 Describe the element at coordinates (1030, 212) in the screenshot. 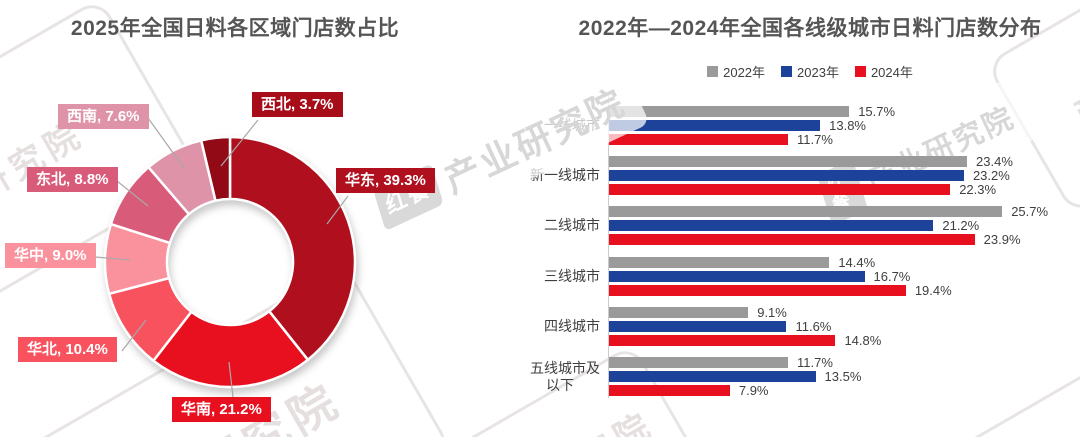

I see `bar-value-g2-s0: 25.7%` at that location.